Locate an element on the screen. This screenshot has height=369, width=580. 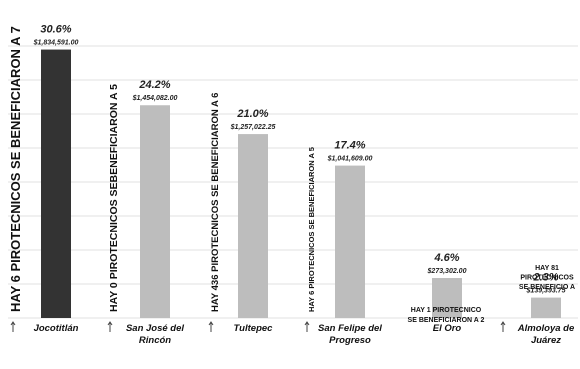
annotation-line: SE BENEFICIARON A 2 is located at coordinates (446, 320).